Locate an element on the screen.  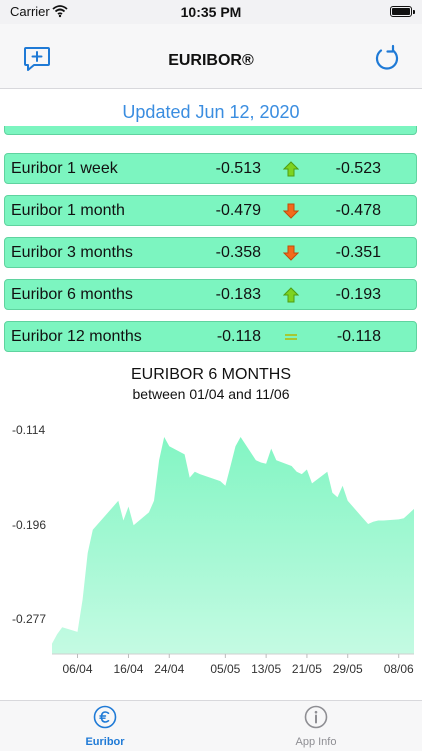
rate-row-6-months: Euribor 6 months -0.183 -0.193 is located at coordinates (210, 294).